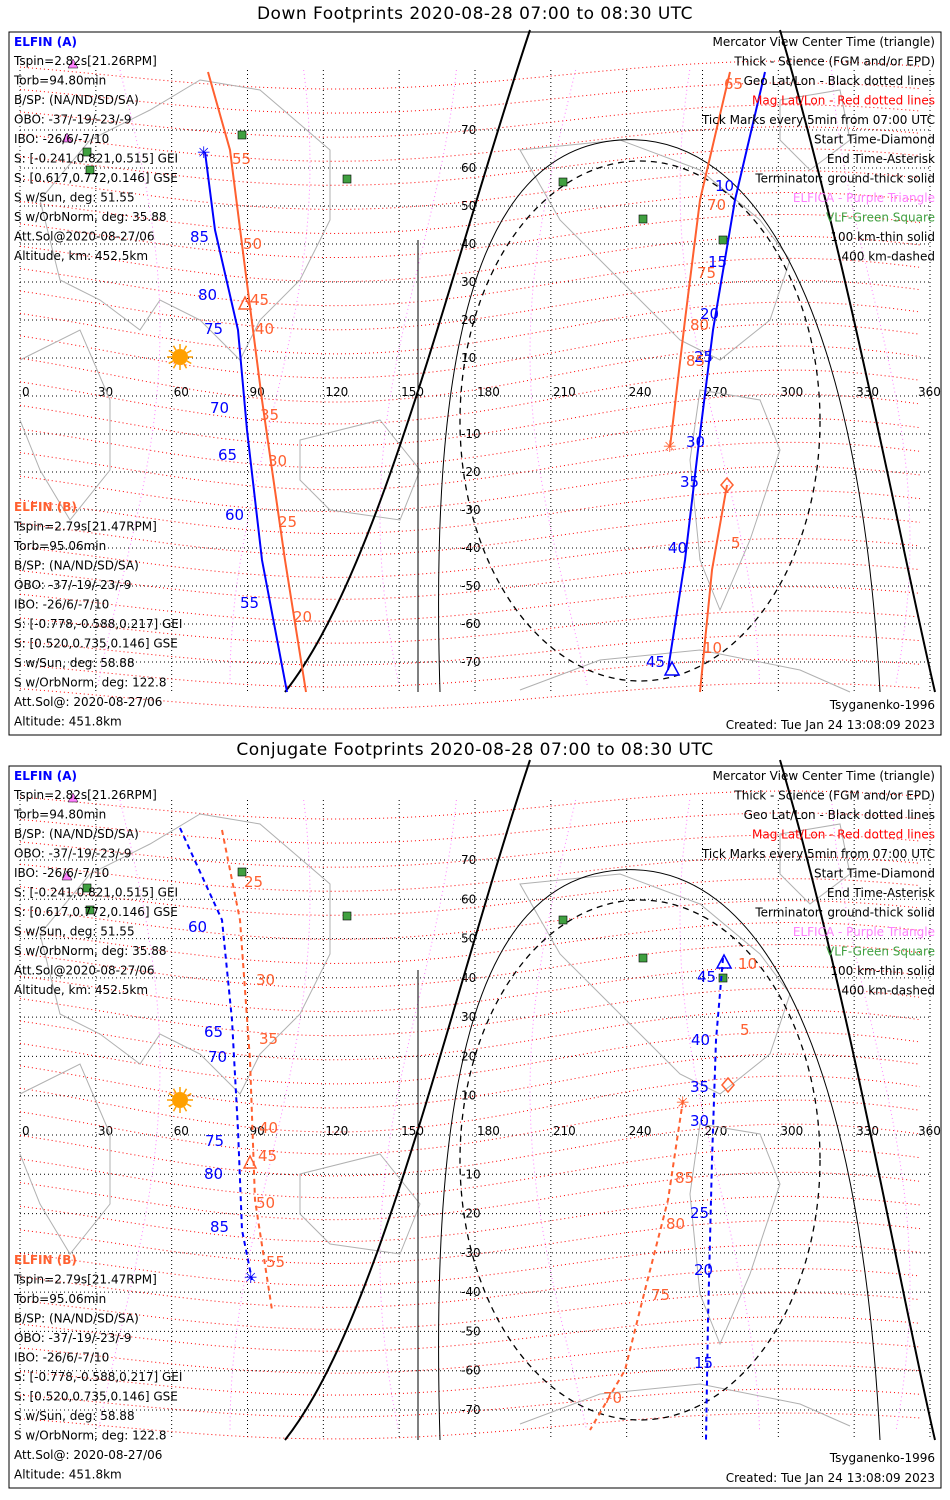  I want to click on elfin-a-name: ELFIN (A), so click(45, 776).